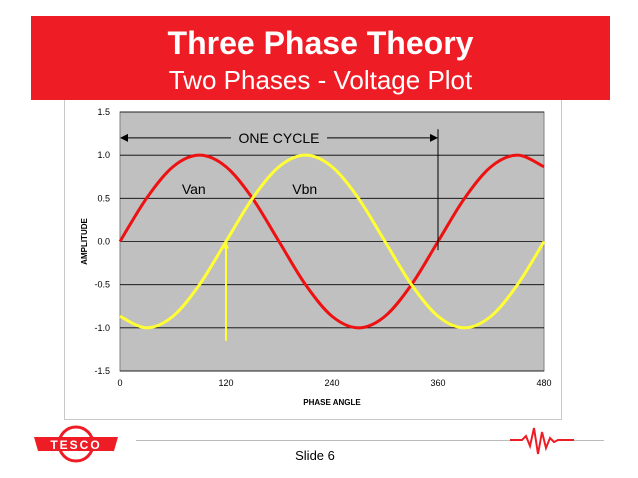  Describe the element at coordinates (119, 383) in the screenshot. I see `x-tick-label: 0` at that location.